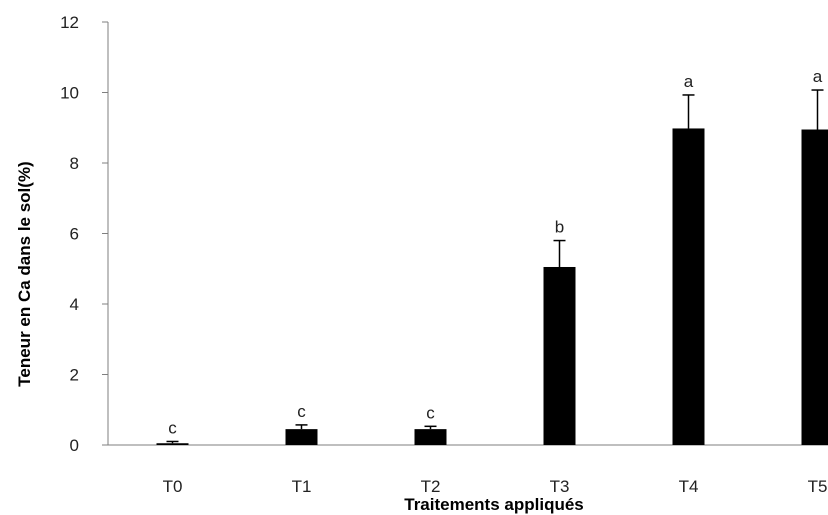 The image size is (828, 515). What do you see at coordinates (74, 445) in the screenshot?
I see `y-tick-label: 0` at bounding box center [74, 445].